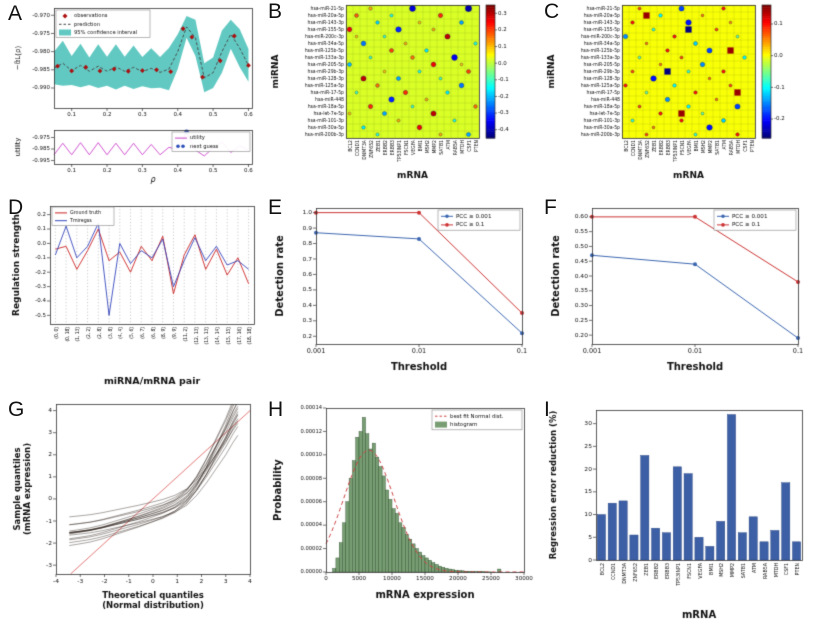  I want to click on panel-h-letter: H, so click(276, 409).